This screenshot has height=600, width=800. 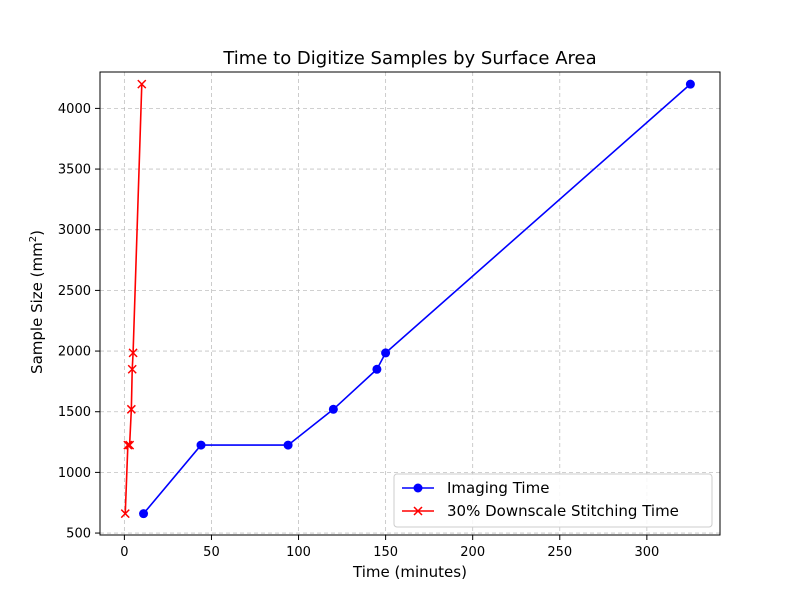 I want to click on y-tick-label: 3500, so click(x=74, y=170).